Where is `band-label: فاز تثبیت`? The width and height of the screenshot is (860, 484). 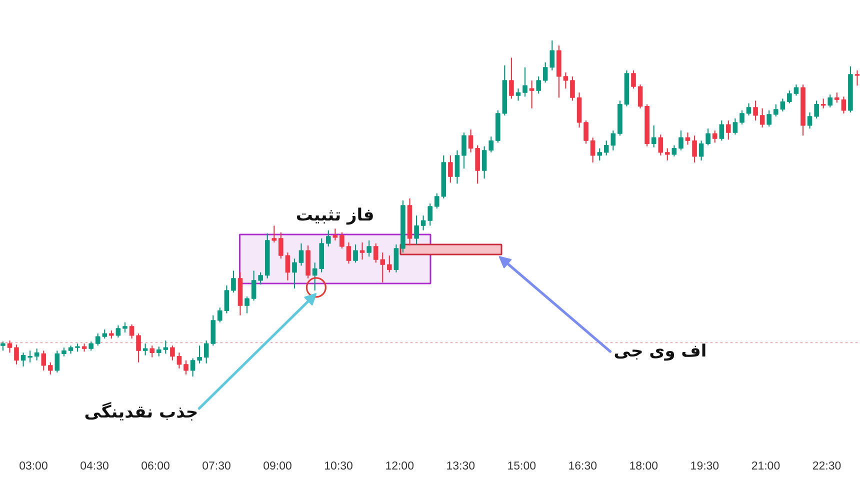 band-label: فاز تثبیت is located at coordinates (335, 216).